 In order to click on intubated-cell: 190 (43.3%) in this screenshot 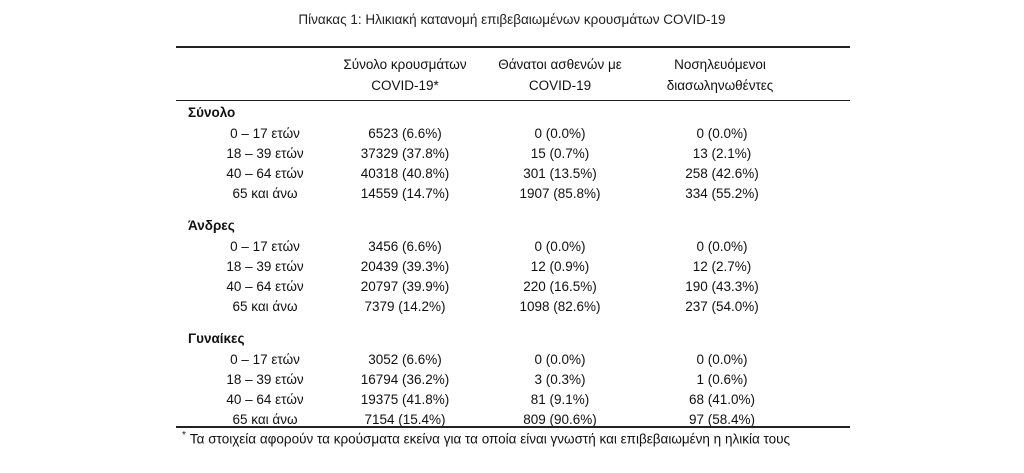, I will do `click(722, 286)`.